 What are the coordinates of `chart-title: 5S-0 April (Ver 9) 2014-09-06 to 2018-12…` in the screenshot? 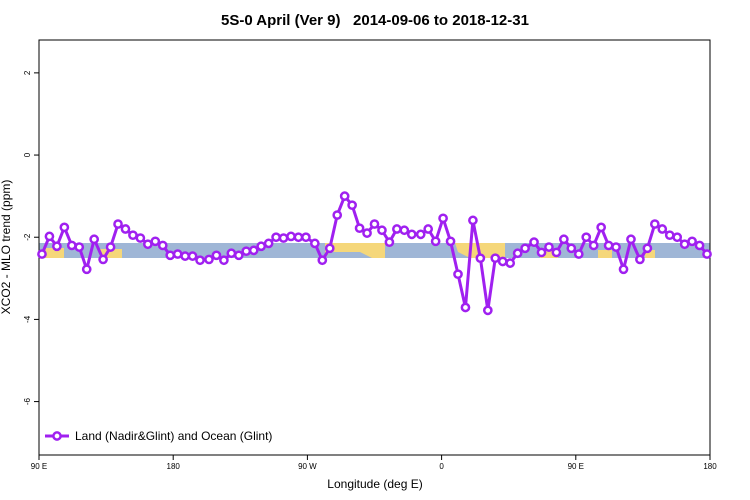 It's located at (375, 20).